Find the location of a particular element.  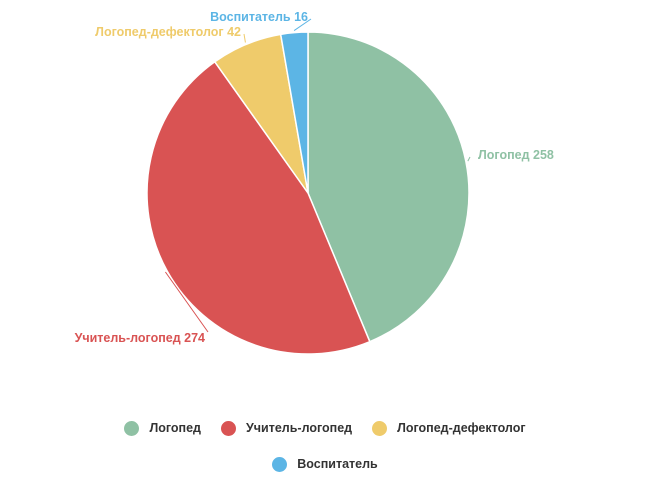

slice-label: Логопед 258 is located at coordinates (516, 155).